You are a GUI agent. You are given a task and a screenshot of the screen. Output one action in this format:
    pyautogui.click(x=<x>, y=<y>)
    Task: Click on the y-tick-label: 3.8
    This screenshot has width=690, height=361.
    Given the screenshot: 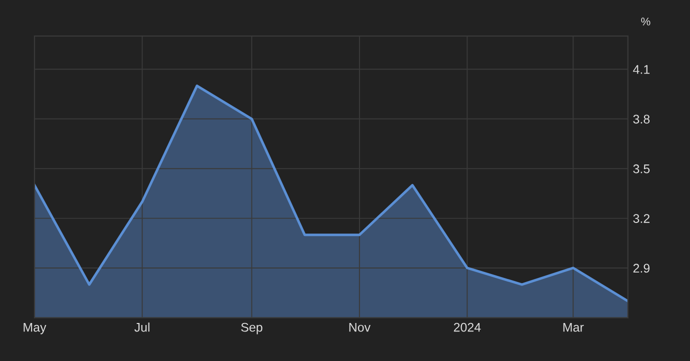 What is the action you would take?
    pyautogui.click(x=641, y=119)
    